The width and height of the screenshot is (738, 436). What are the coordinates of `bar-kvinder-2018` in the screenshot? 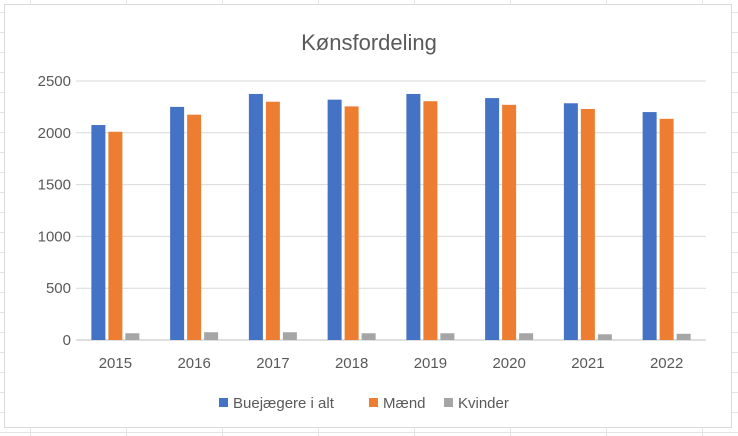 It's located at (368, 336).